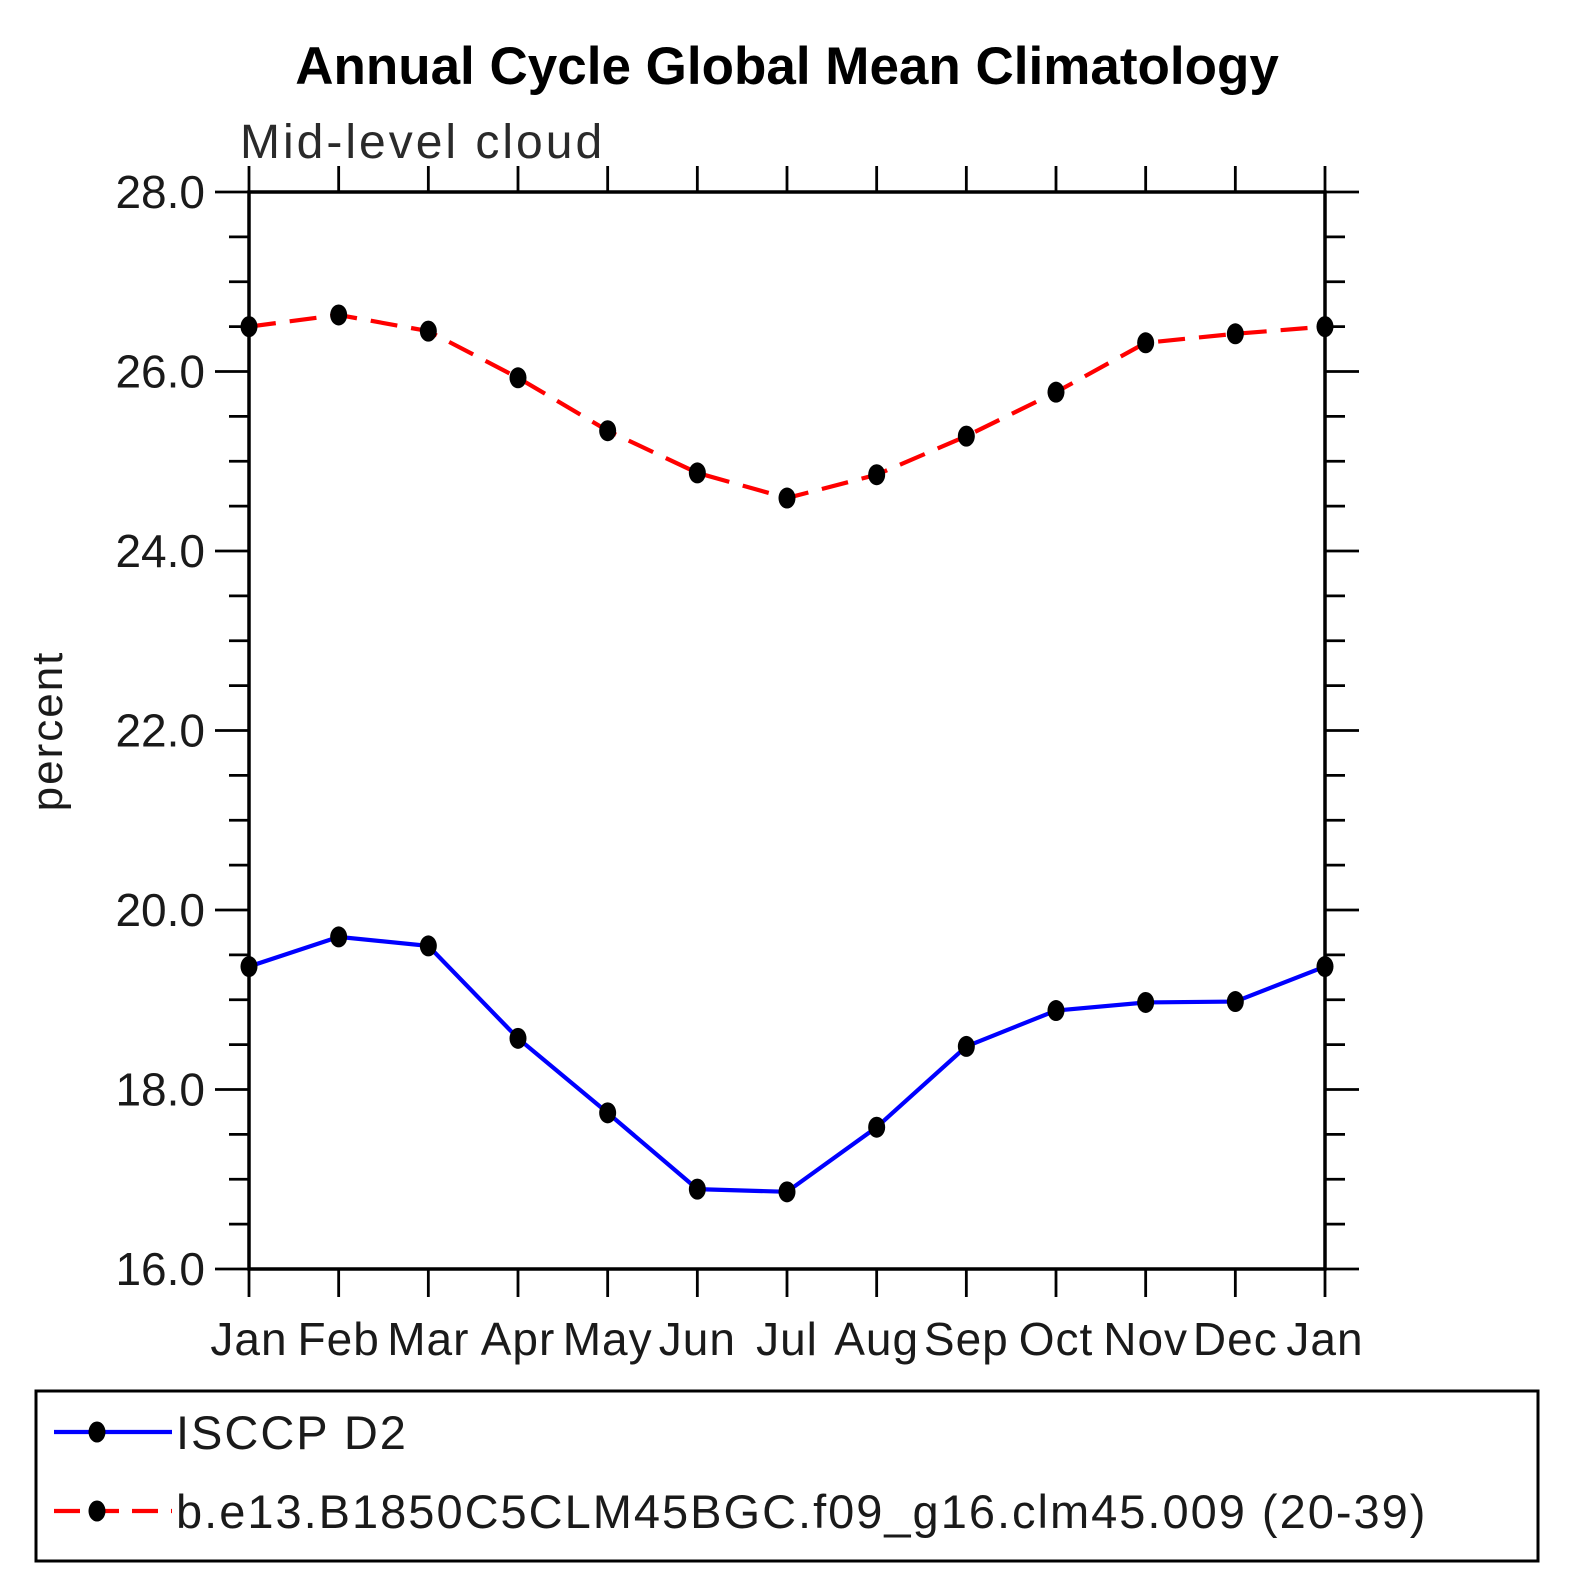 The width and height of the screenshot is (1574, 1574). I want to click on y-tick-label: 22.0, so click(160, 731).